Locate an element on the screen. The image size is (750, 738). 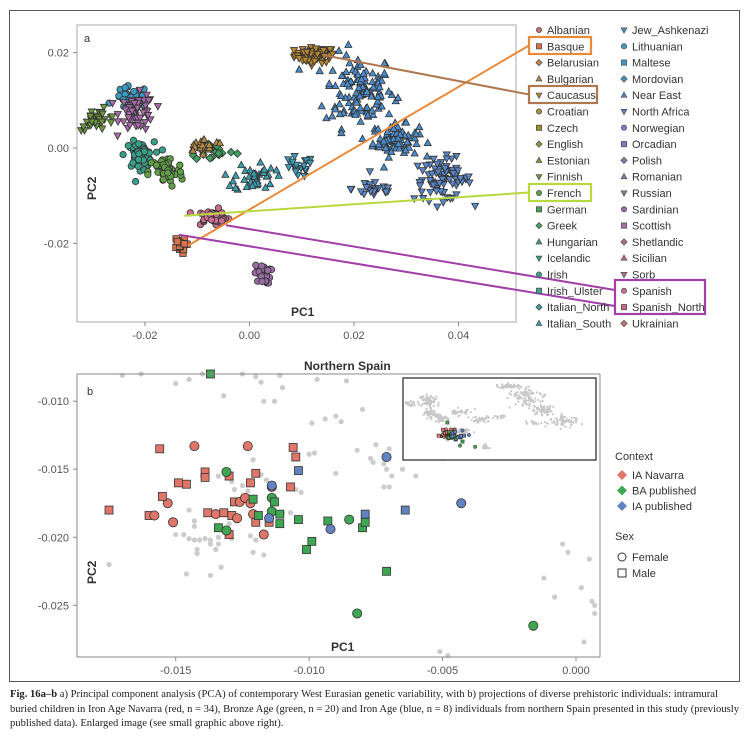
legend-label: Shetlandic is located at coordinates (658, 243).